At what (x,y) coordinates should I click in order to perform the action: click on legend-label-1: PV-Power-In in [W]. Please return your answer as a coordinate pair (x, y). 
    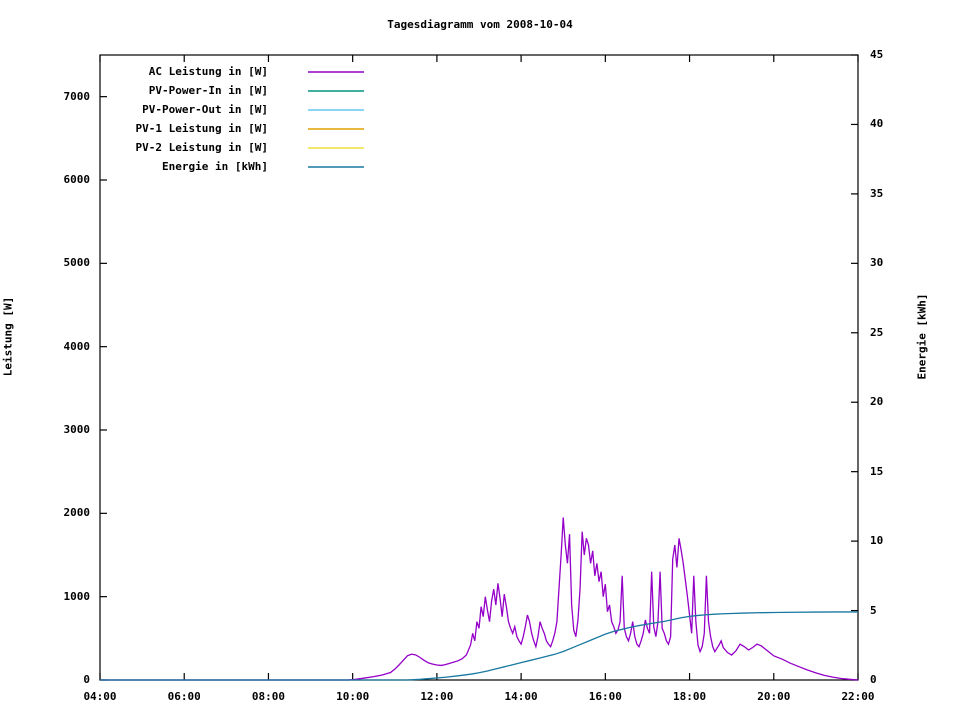
    Looking at the image, I should click on (208, 90).